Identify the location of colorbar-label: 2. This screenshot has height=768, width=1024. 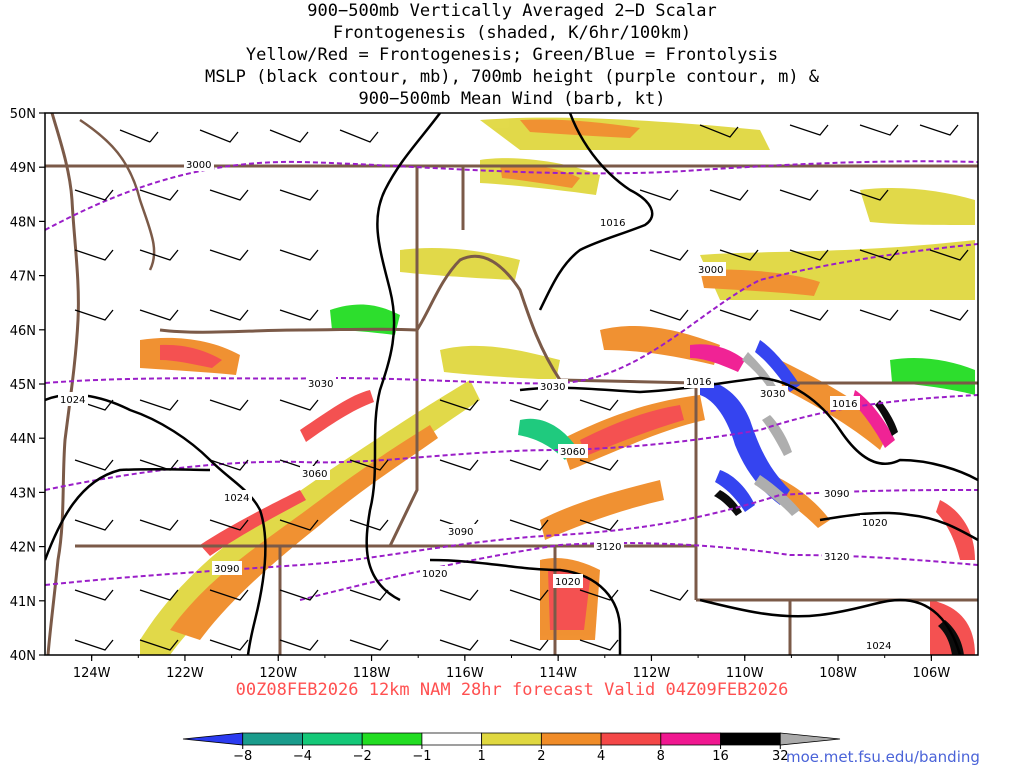
(541, 756).